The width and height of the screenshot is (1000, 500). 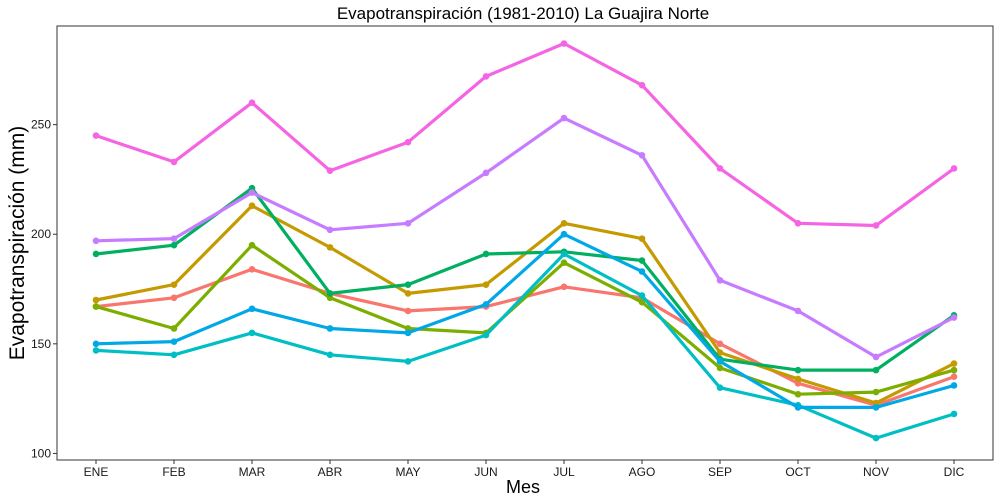 I want to click on x-tick-label: ABR, so click(x=330, y=472).